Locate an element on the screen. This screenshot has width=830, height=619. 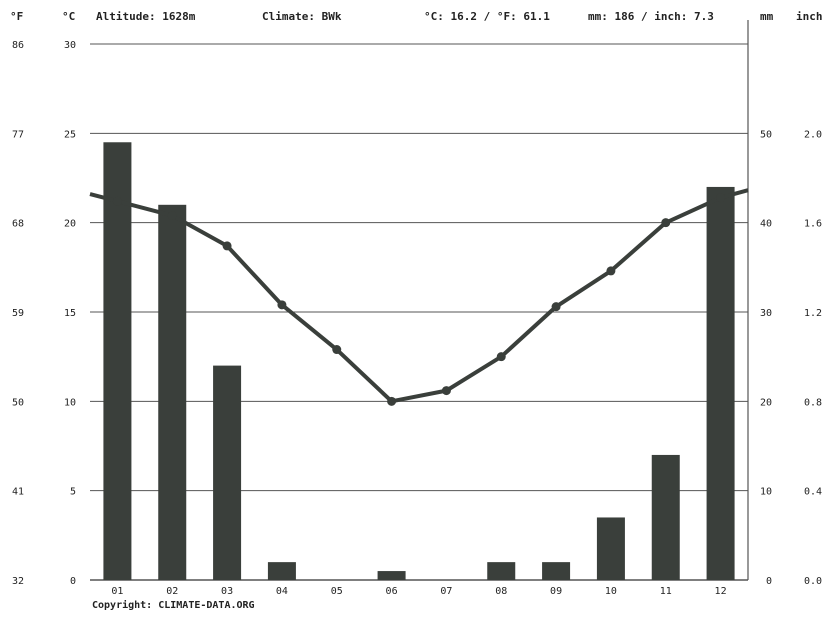
unit-c-label: °C is located at coordinates (69, 16).